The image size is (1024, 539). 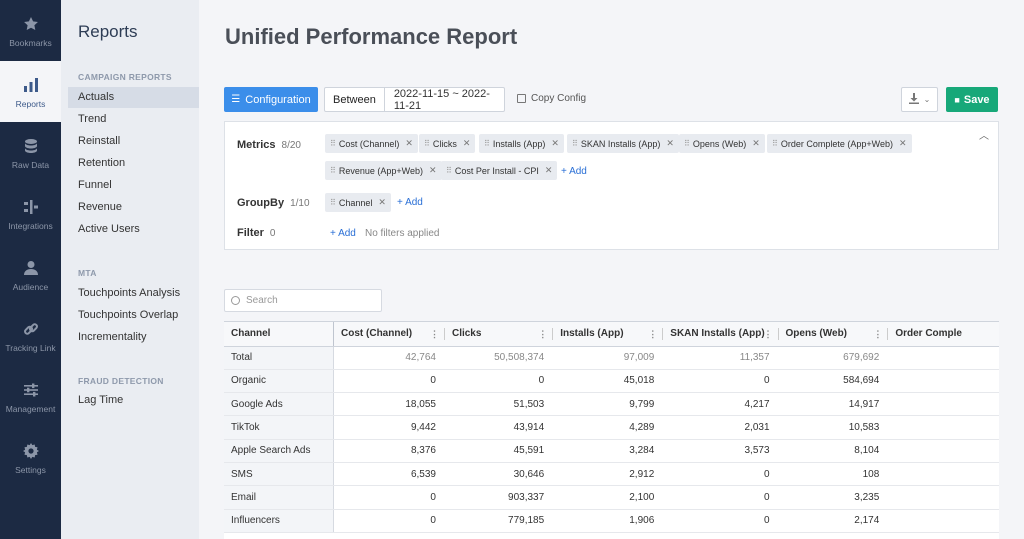 I want to click on metrics-label: Metrics, so click(x=256, y=145).